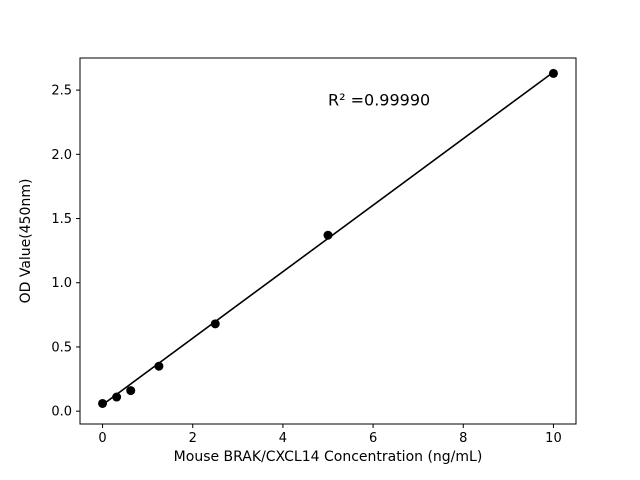  I want to click on x-tick-label: 8, so click(463, 438).